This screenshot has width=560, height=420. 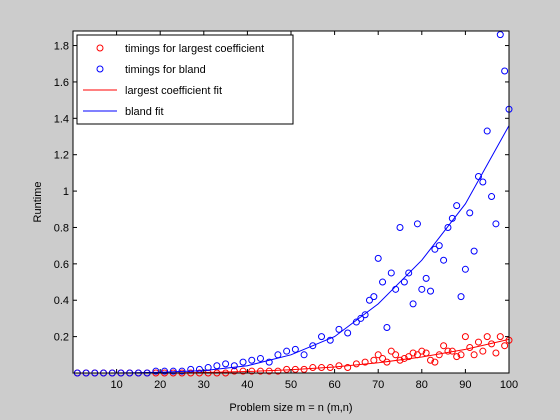 What do you see at coordinates (61, 265) in the screenshot?
I see `y-tick-label: 0.6` at bounding box center [61, 265].